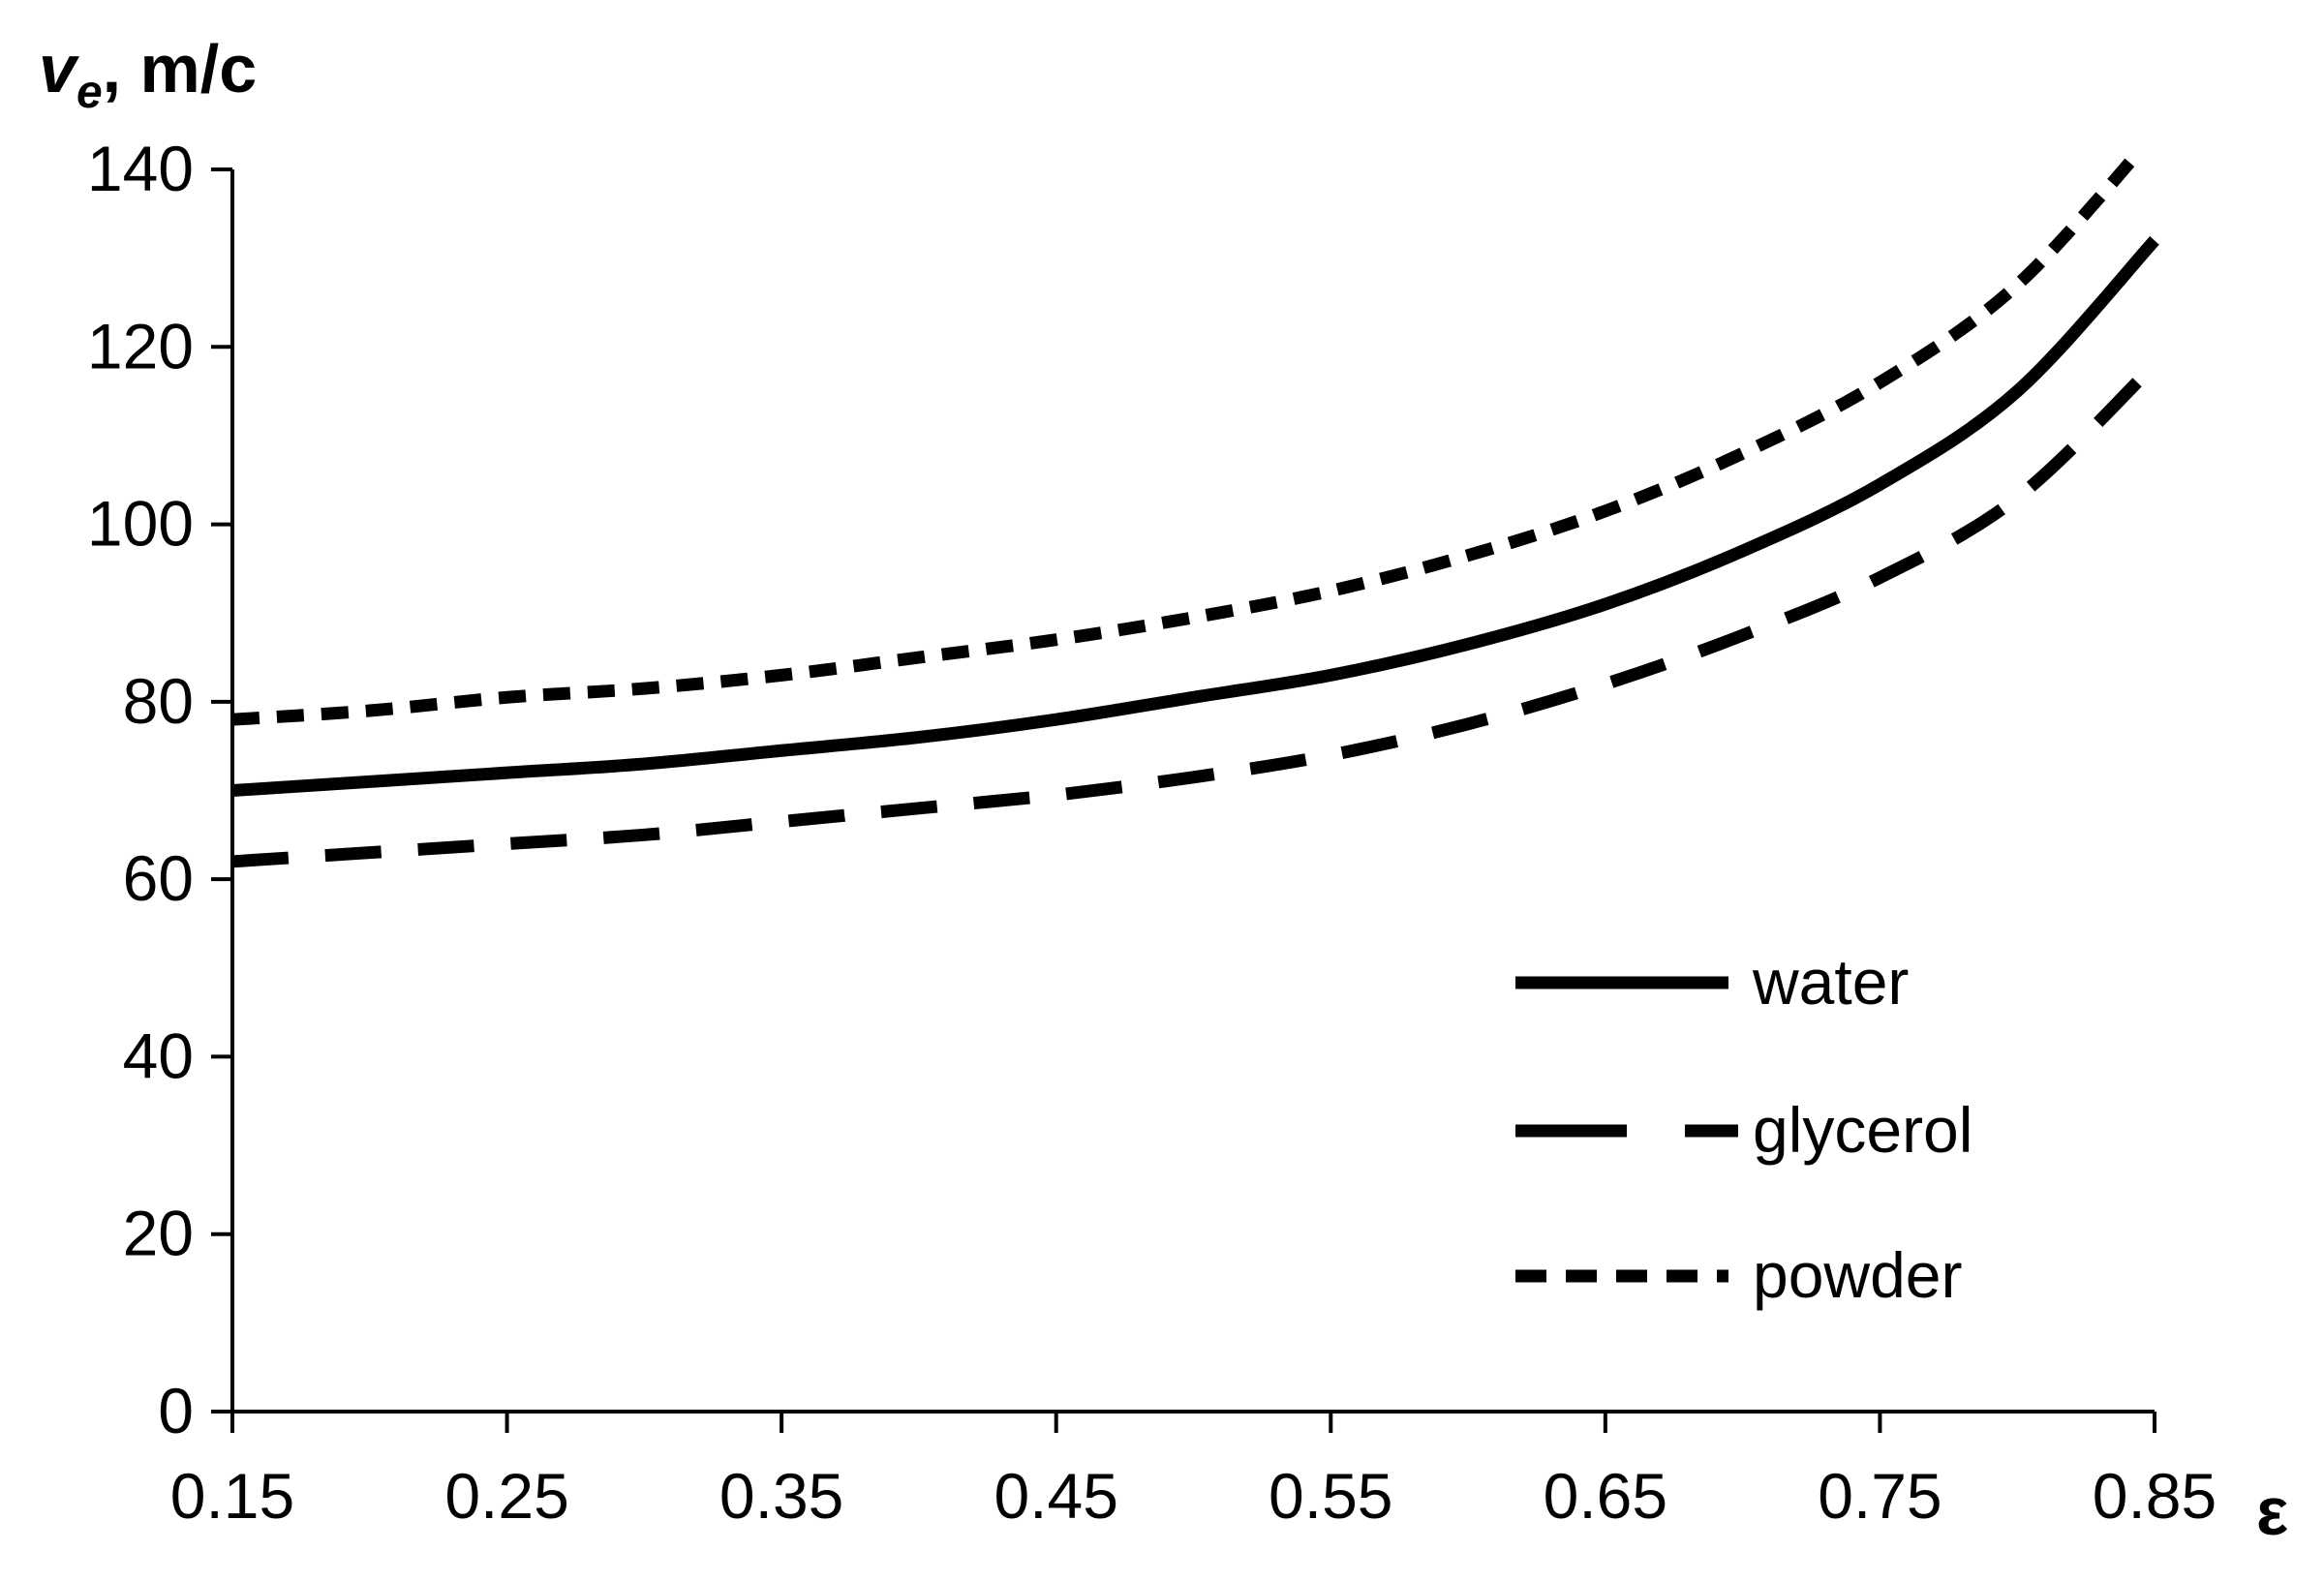 Image resolution: width=2324 pixels, height=1581 pixels. I want to click on x-tick-label: 0.75, so click(1880, 1496).